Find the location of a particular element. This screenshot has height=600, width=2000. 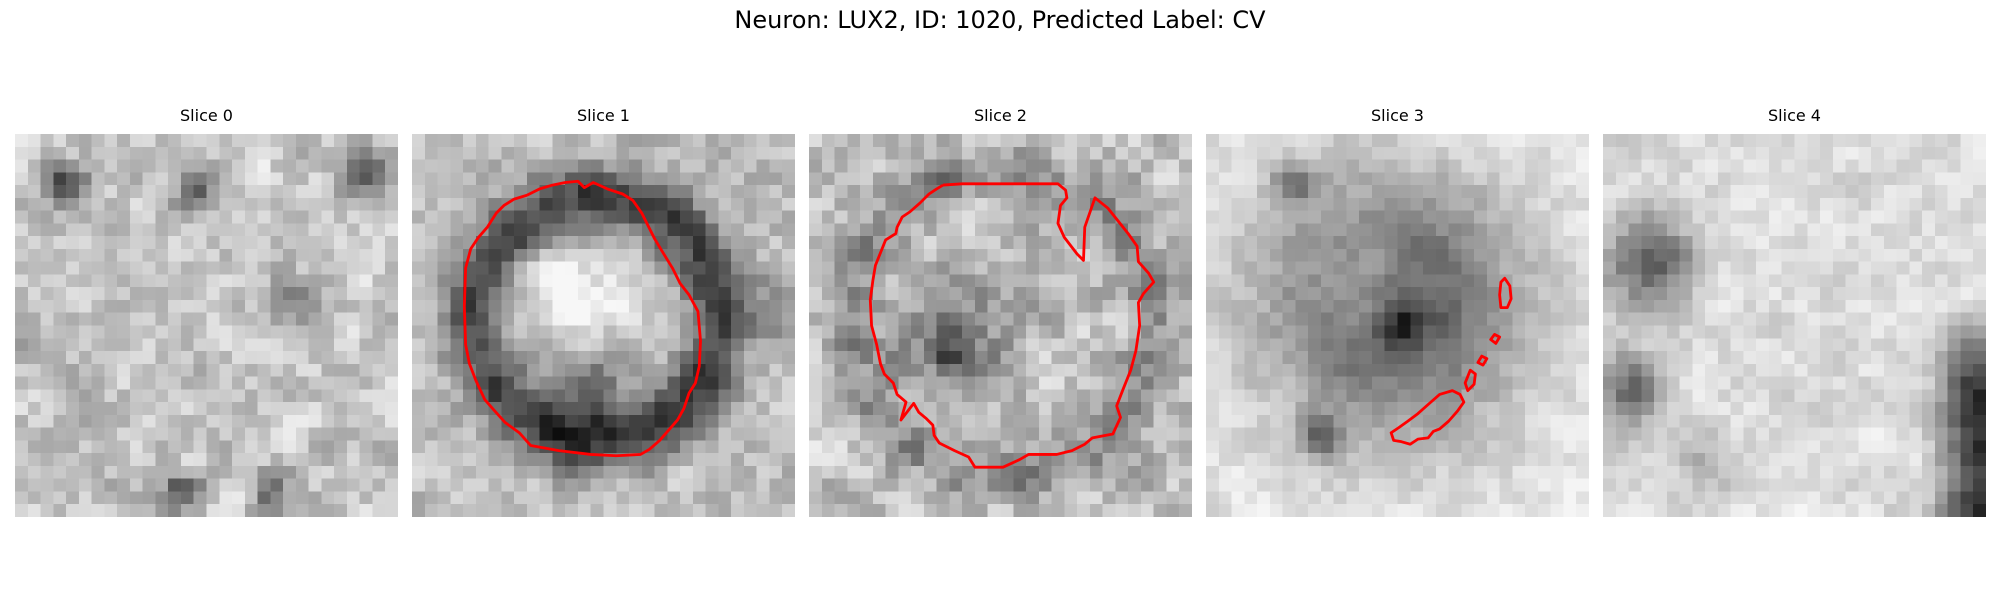

slice-title: Slice 4 is located at coordinates (1794, 115).